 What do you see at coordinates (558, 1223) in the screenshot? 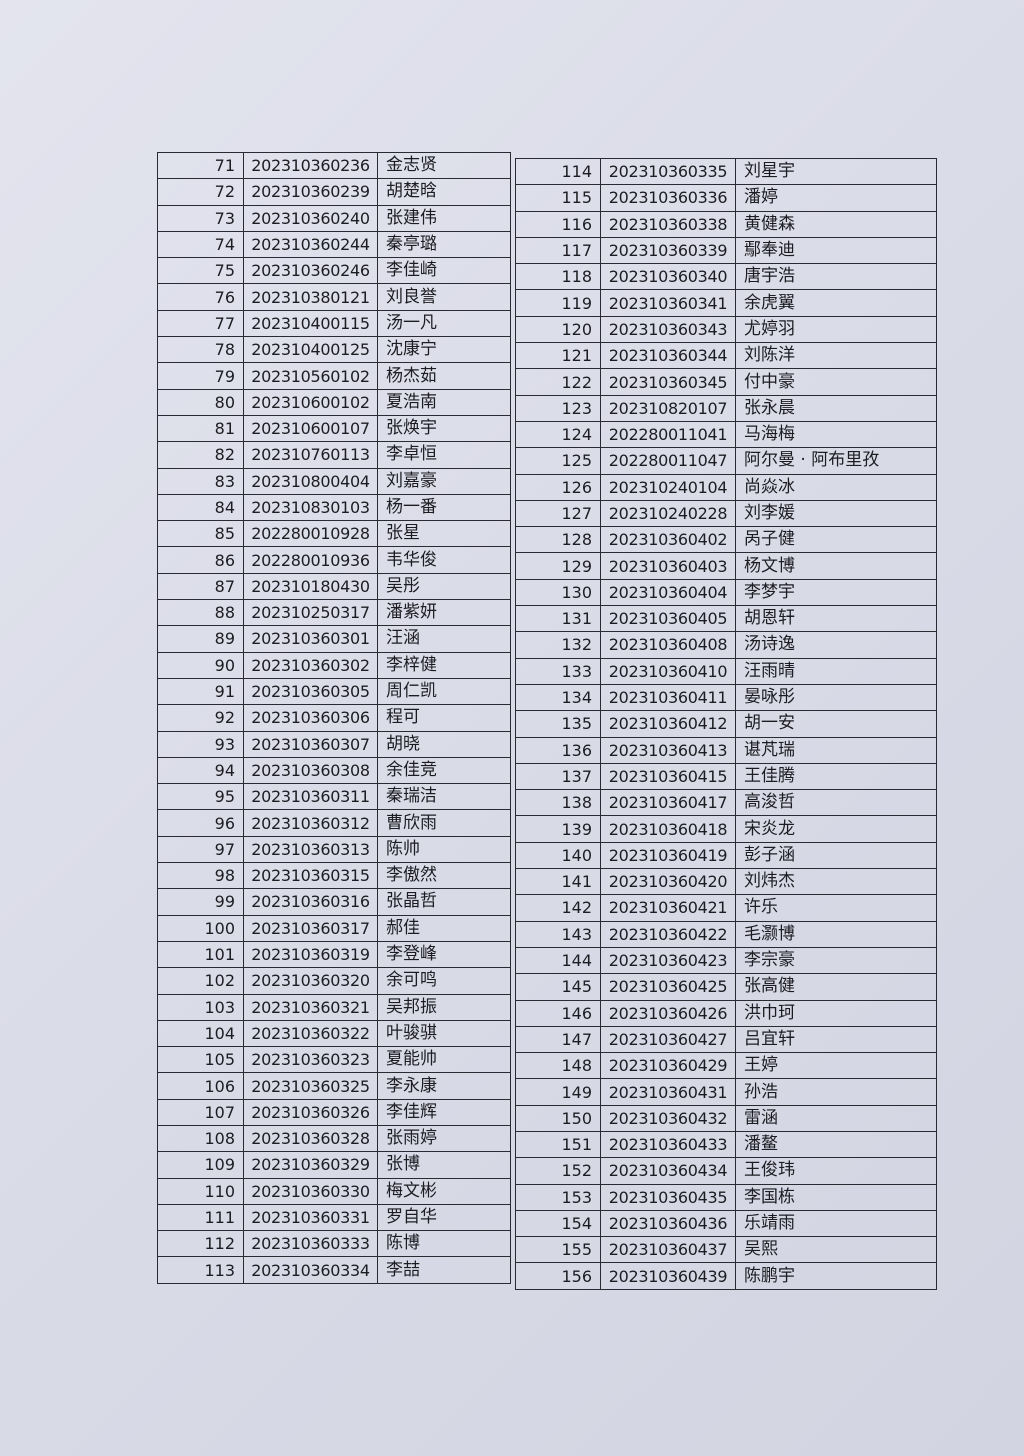
I see `row-number: 154` at bounding box center [558, 1223].